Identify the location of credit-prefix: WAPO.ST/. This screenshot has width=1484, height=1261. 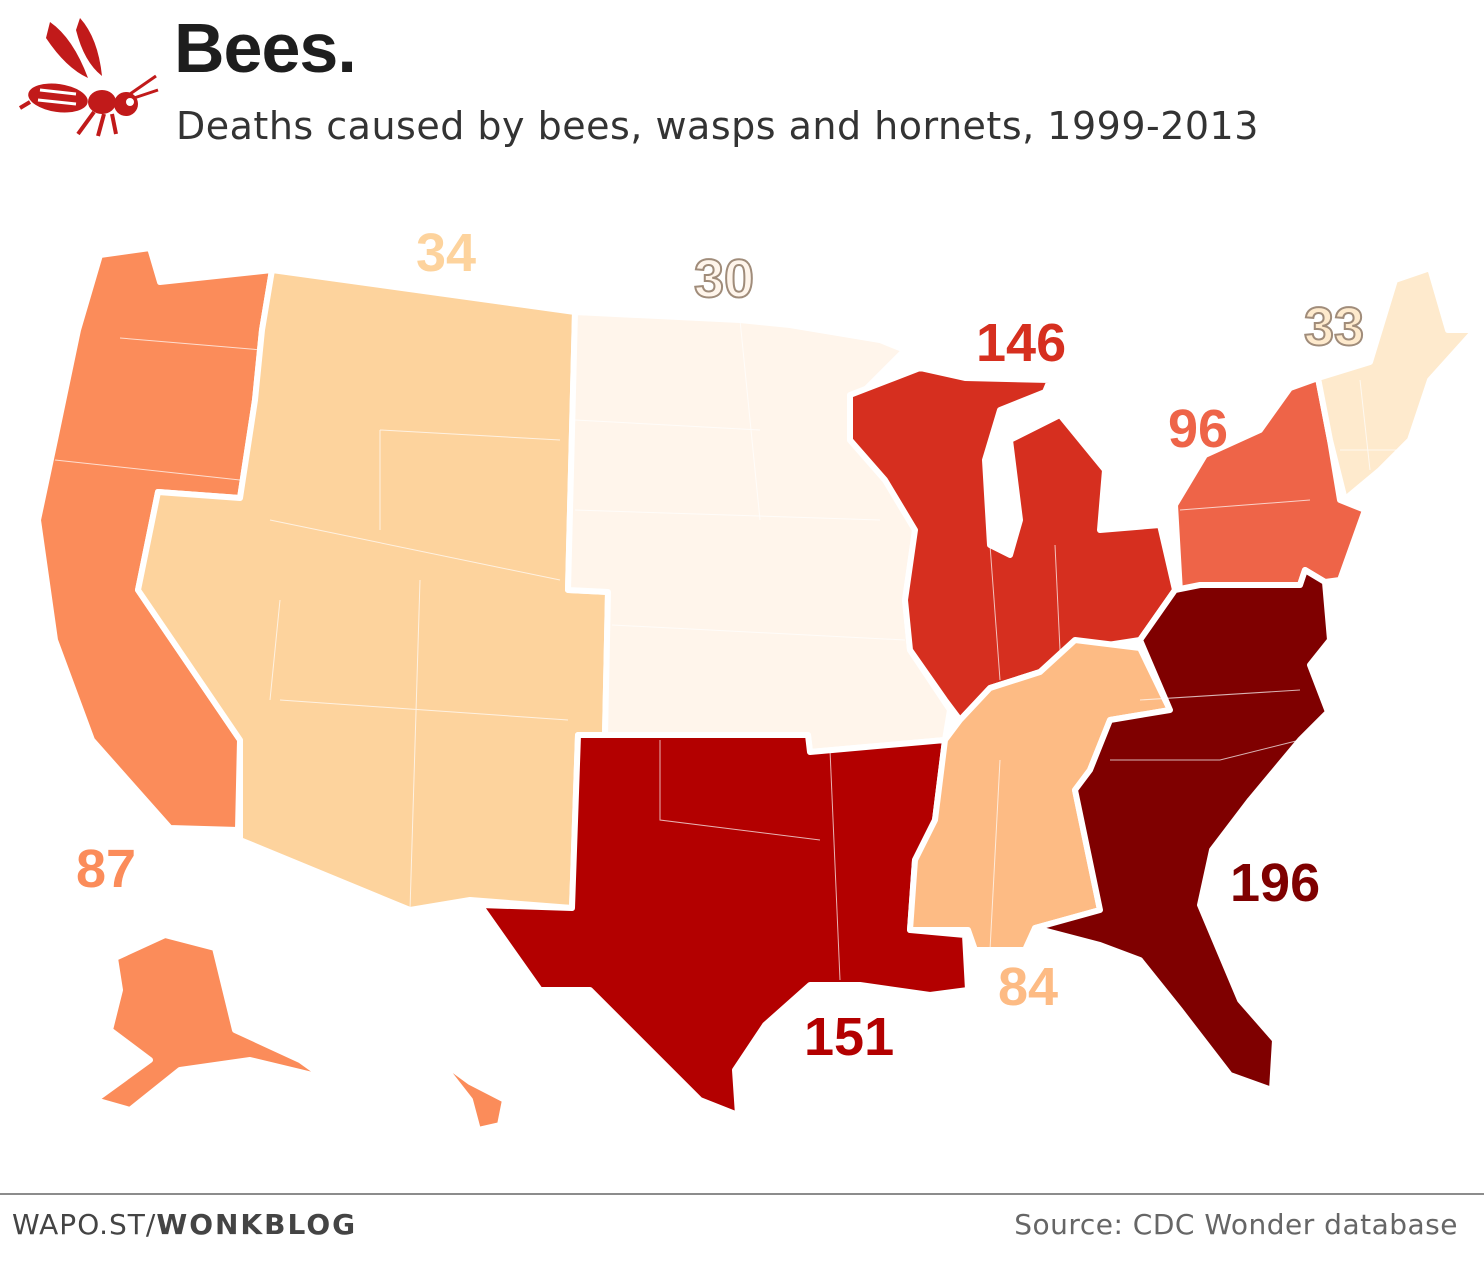
(84, 1224).